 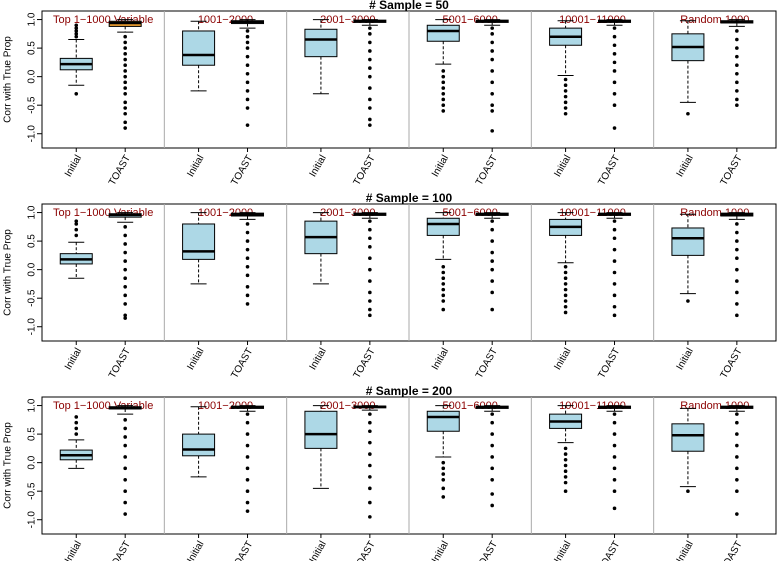 What do you see at coordinates (8, 79) in the screenshot?
I see `y-axis-label: Corr with True Prop` at bounding box center [8, 79].